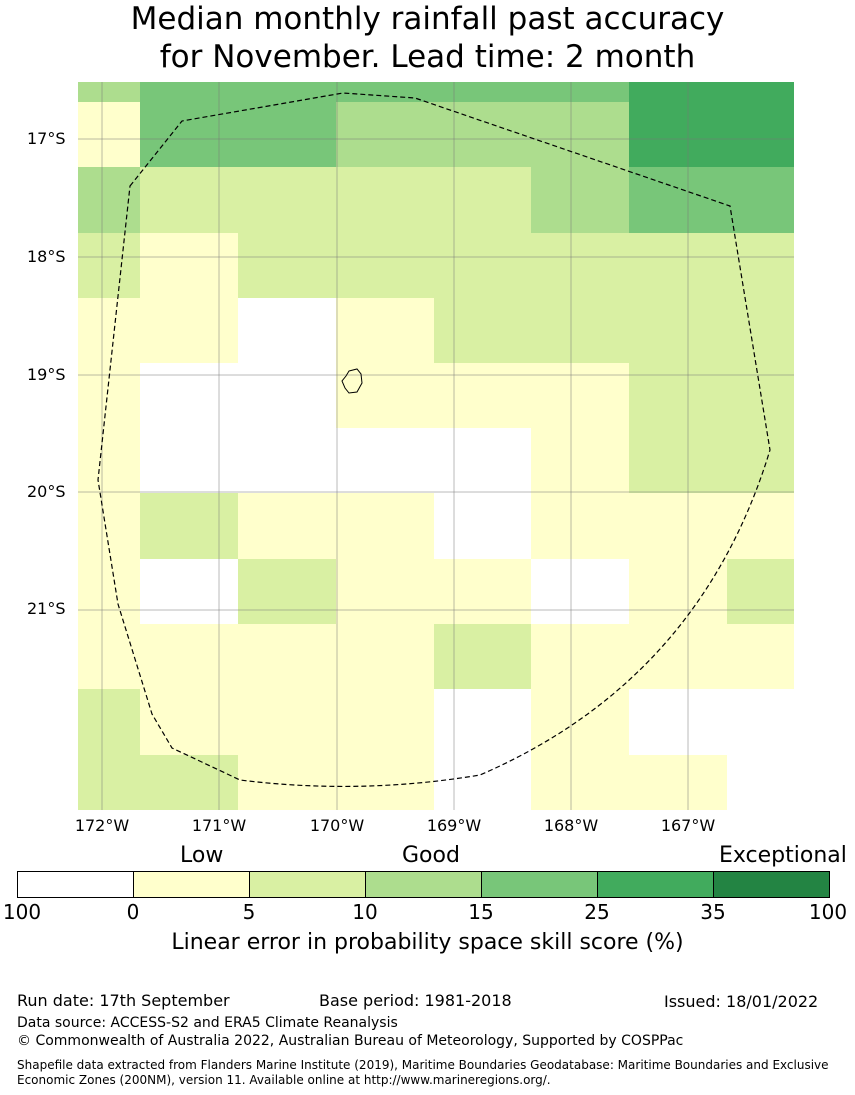 This screenshot has width=855, height=1095. Describe the element at coordinates (828, 912) in the screenshot. I see `colorbar-tick: 100` at that location.